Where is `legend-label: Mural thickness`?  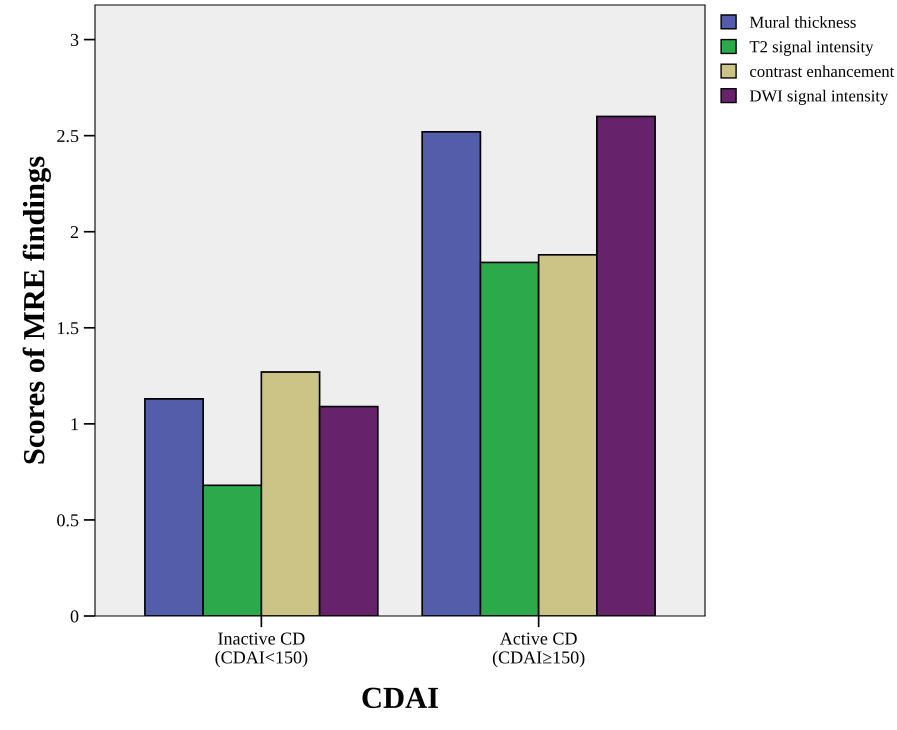 legend-label: Mural thickness is located at coordinates (803, 22).